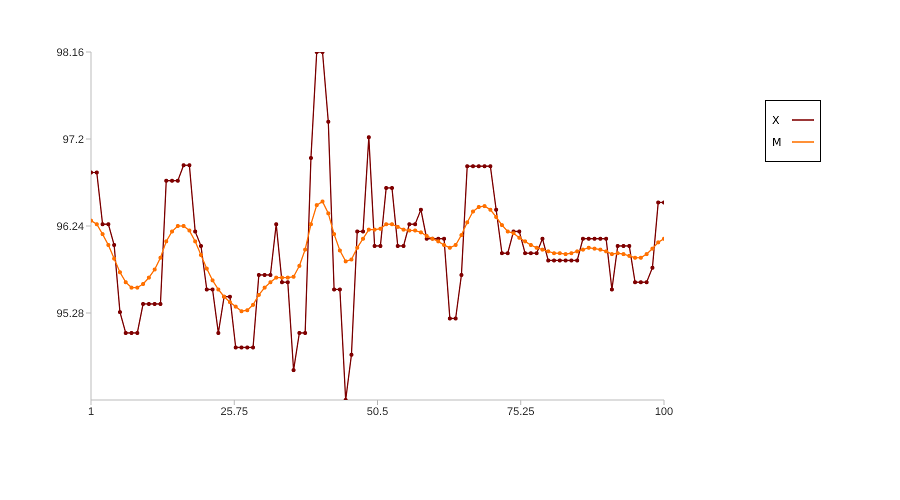 Image resolution: width=900 pixels, height=500 pixels. What do you see at coordinates (70, 314) in the screenshot?
I see `y-tick-label: 95.28` at bounding box center [70, 314].